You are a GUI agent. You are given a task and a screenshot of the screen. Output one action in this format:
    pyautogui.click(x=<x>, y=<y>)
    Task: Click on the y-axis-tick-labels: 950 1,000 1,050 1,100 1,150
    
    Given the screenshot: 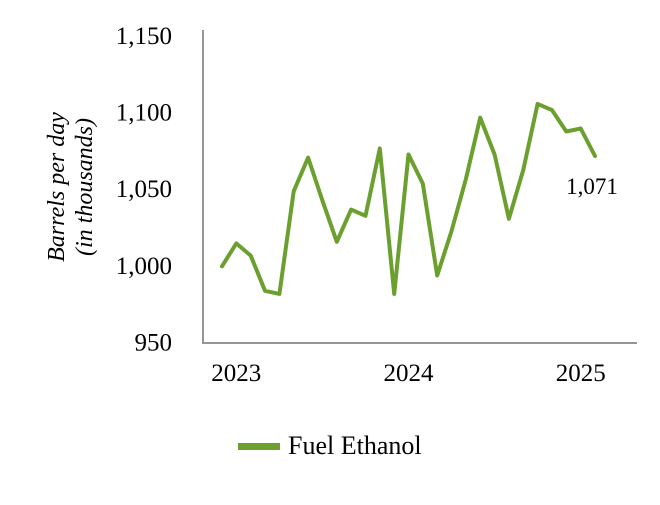 What is the action you would take?
    pyautogui.click(x=144, y=189)
    